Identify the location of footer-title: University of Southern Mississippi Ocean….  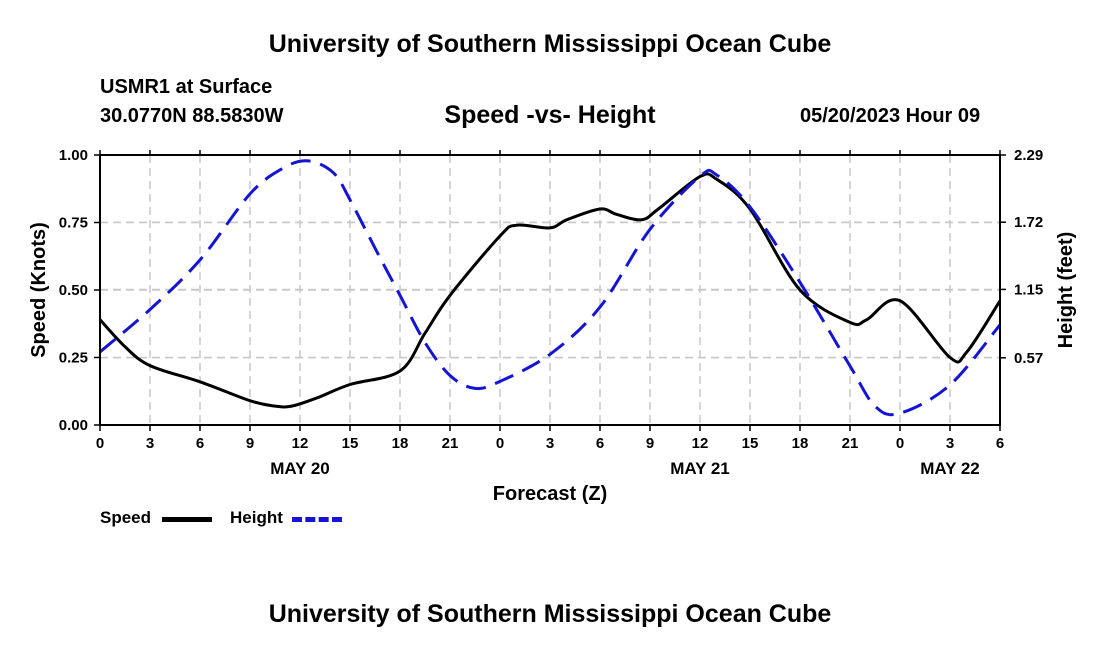
(550, 614).